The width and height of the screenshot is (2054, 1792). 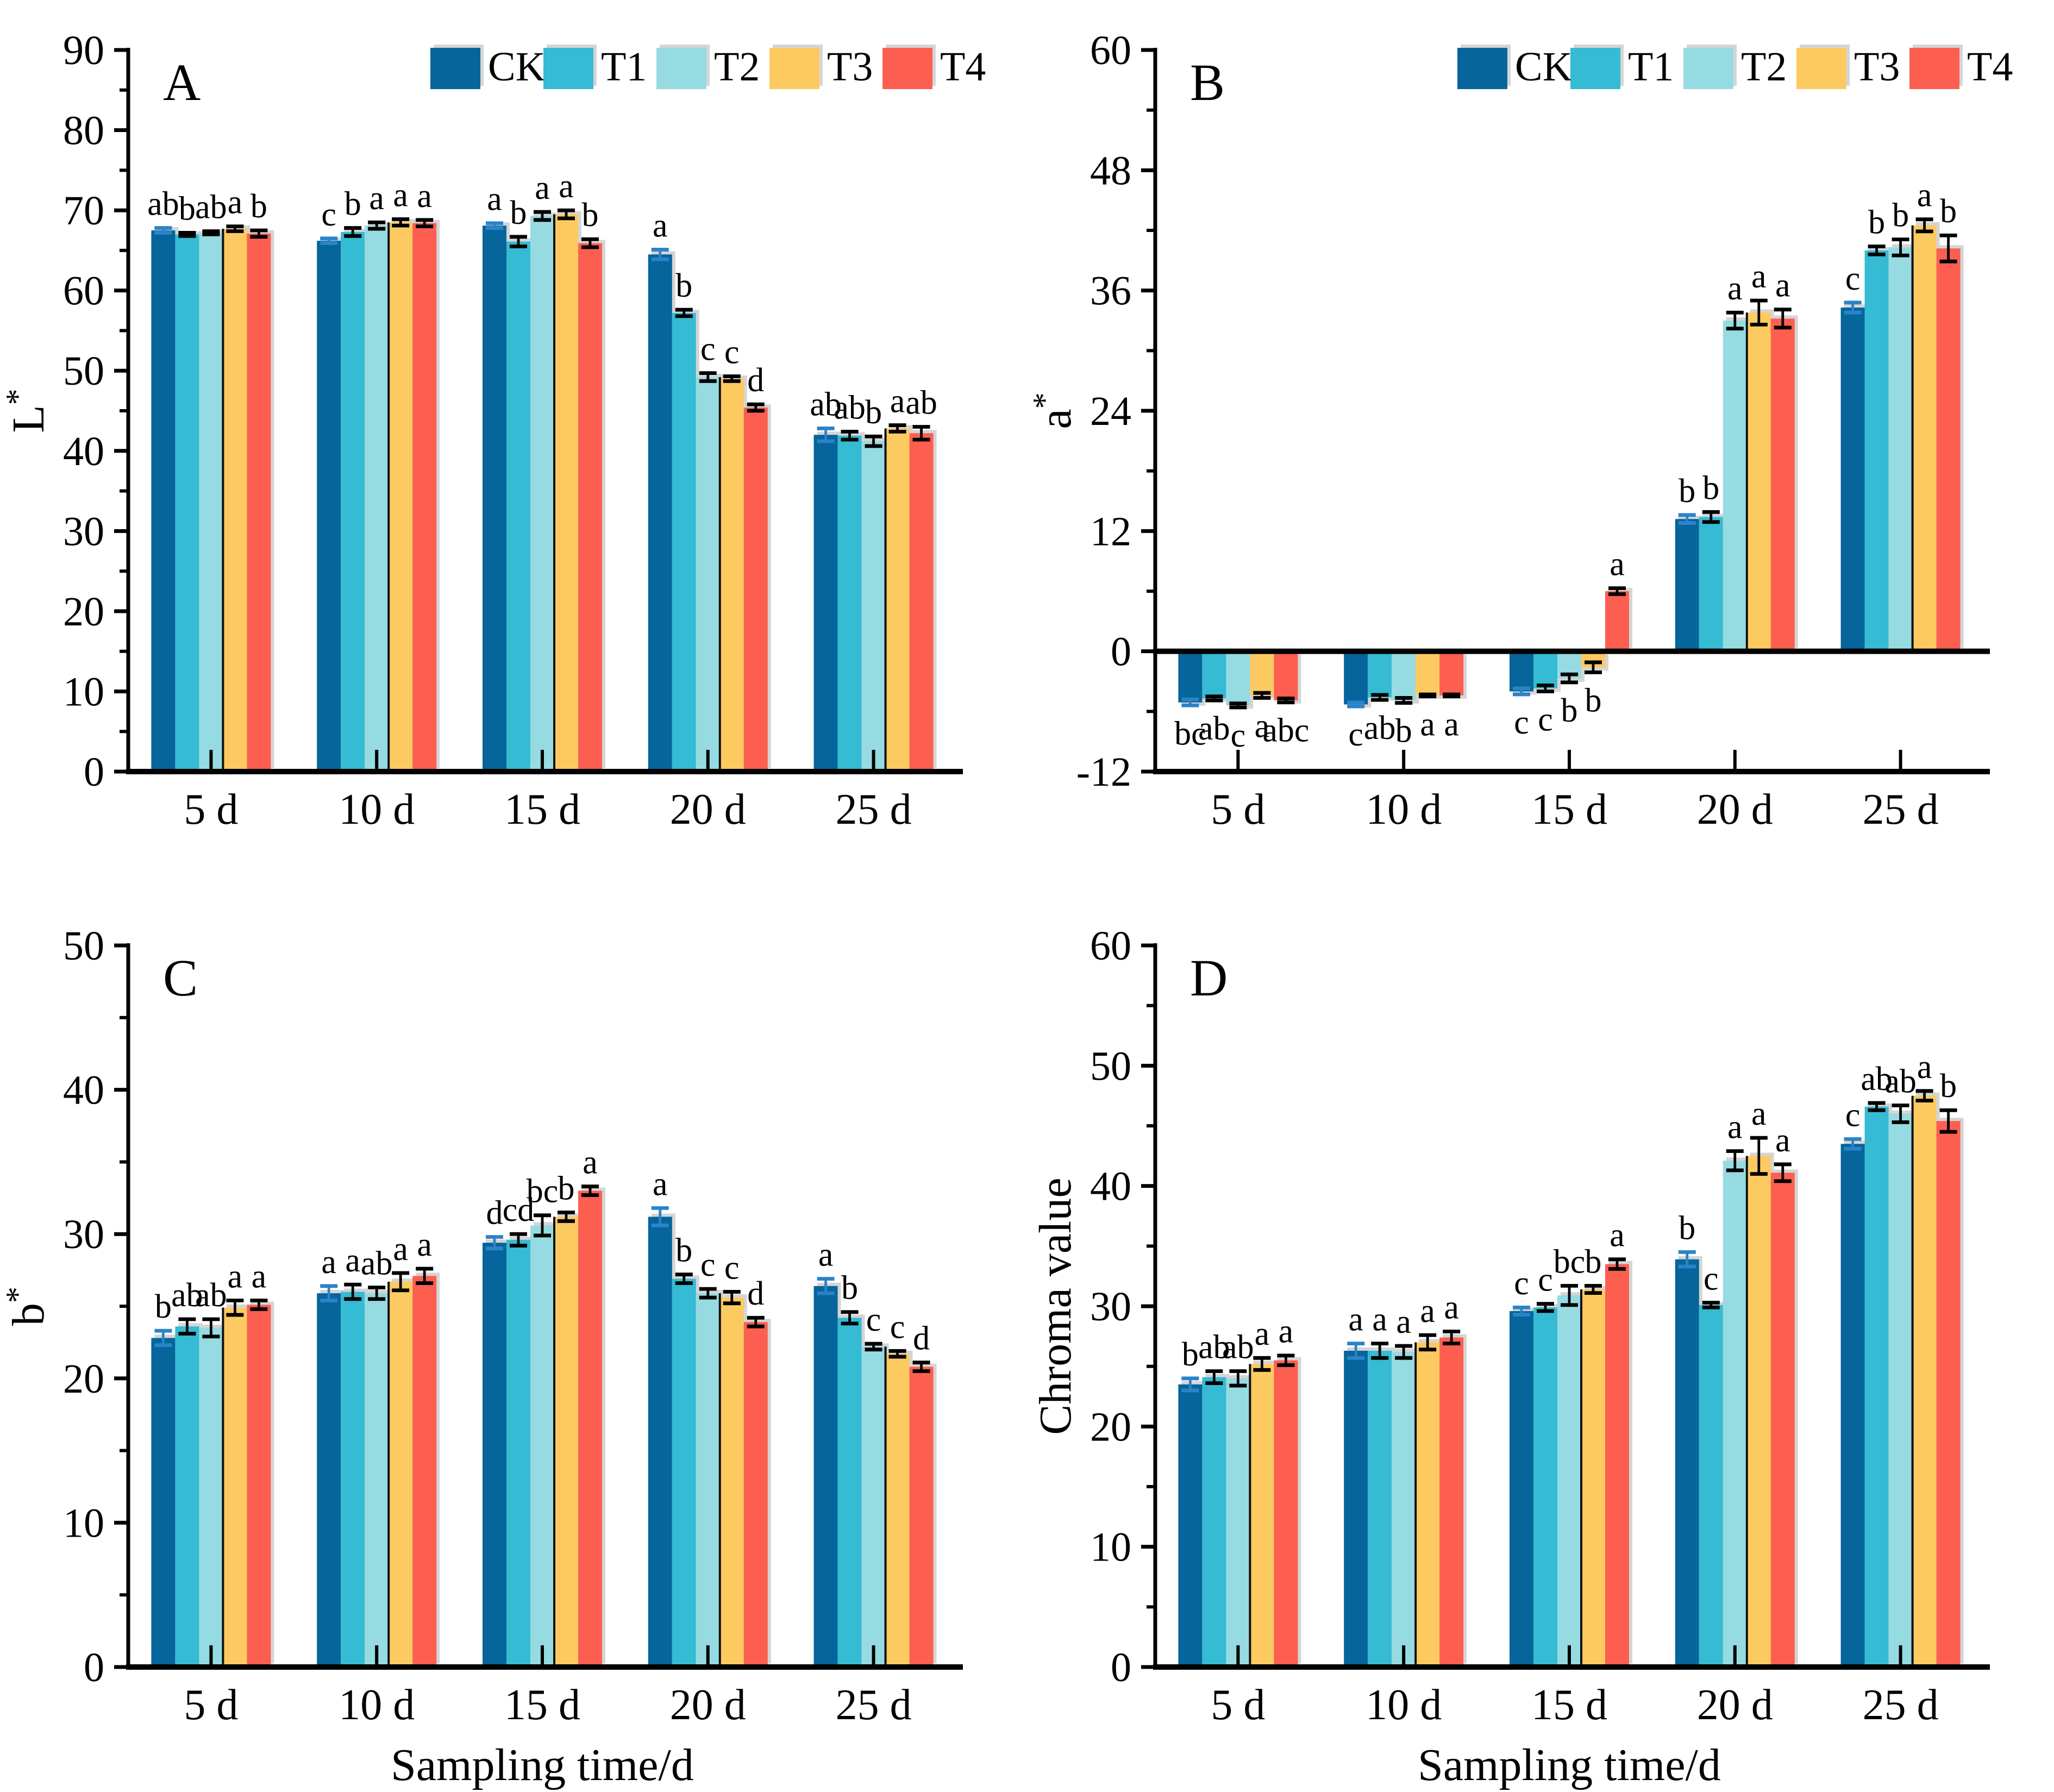 I want to click on y-tick-label: 20, so click(x=1110, y=1427).